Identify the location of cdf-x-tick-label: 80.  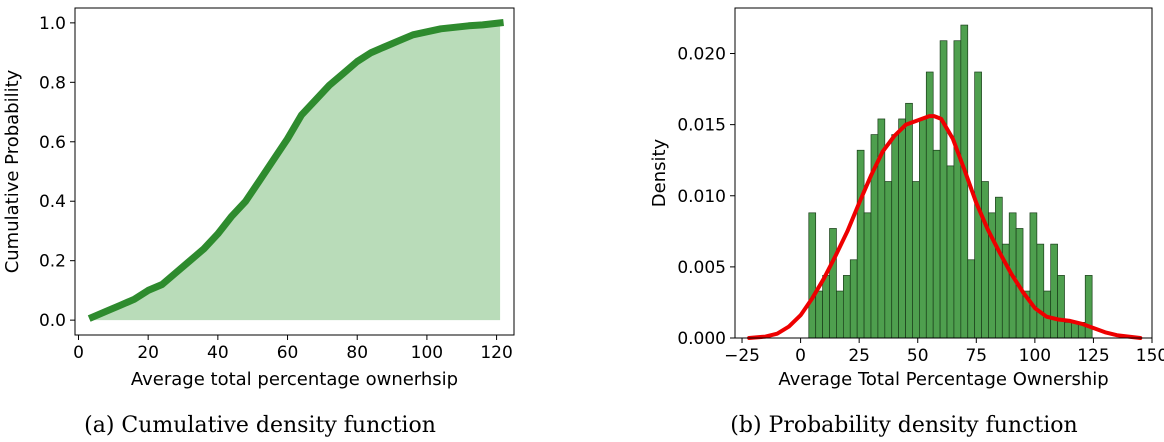
(357, 353).